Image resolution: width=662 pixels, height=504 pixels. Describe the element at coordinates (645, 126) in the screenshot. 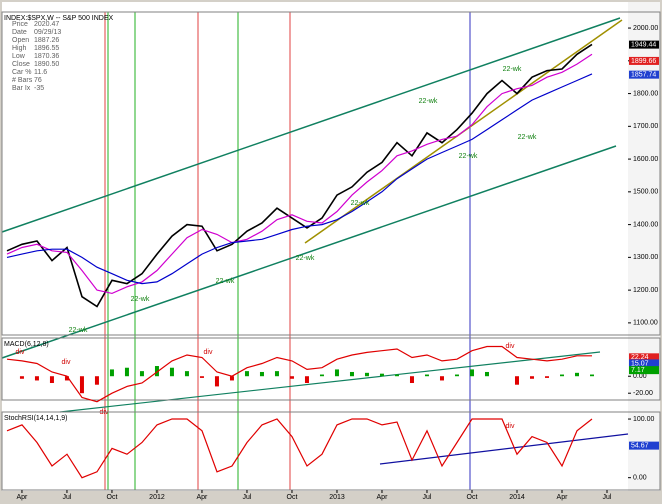

I see `y-tick-label: 1700.00` at that location.